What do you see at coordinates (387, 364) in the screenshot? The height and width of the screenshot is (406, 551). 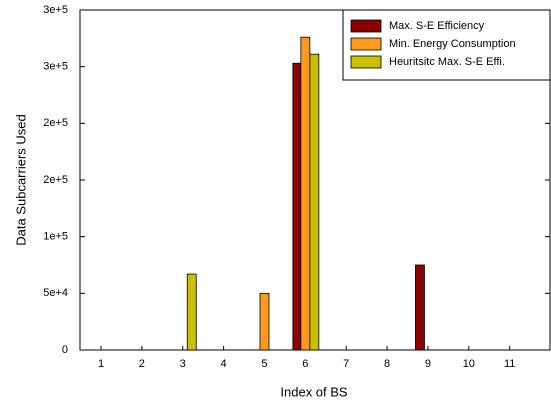 I see `x-tick-label: 8` at bounding box center [387, 364].